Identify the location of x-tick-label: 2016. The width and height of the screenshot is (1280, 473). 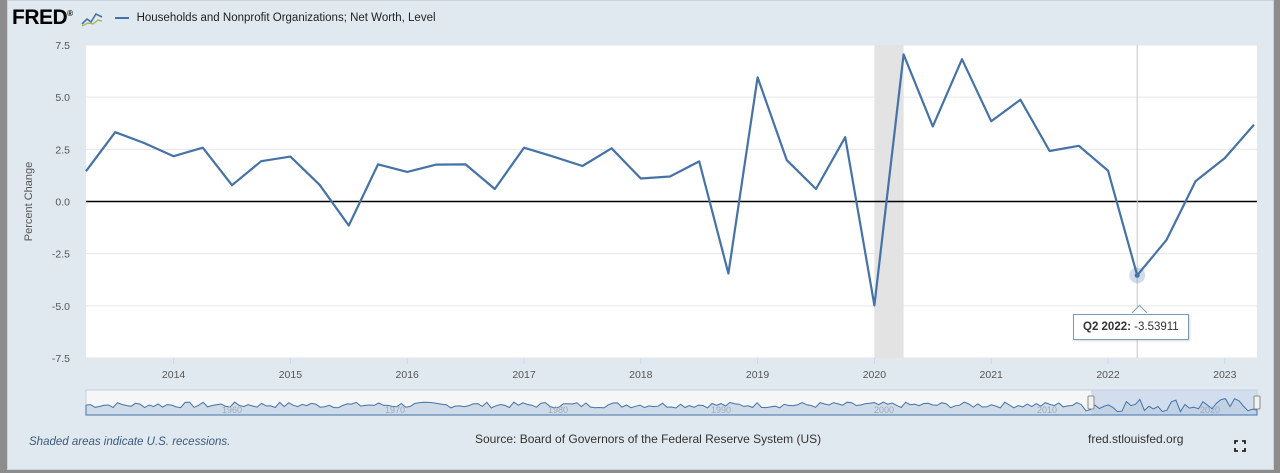
(408, 375).